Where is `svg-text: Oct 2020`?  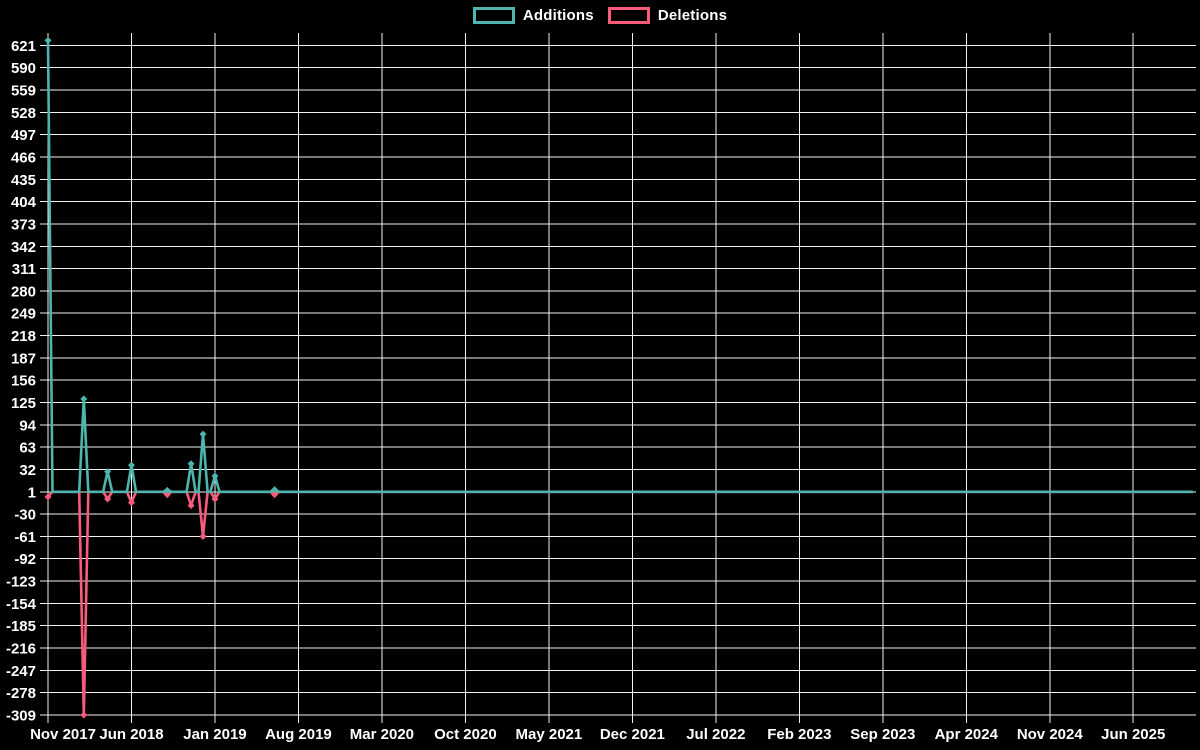 svg-text: Oct 2020 is located at coordinates (465, 734).